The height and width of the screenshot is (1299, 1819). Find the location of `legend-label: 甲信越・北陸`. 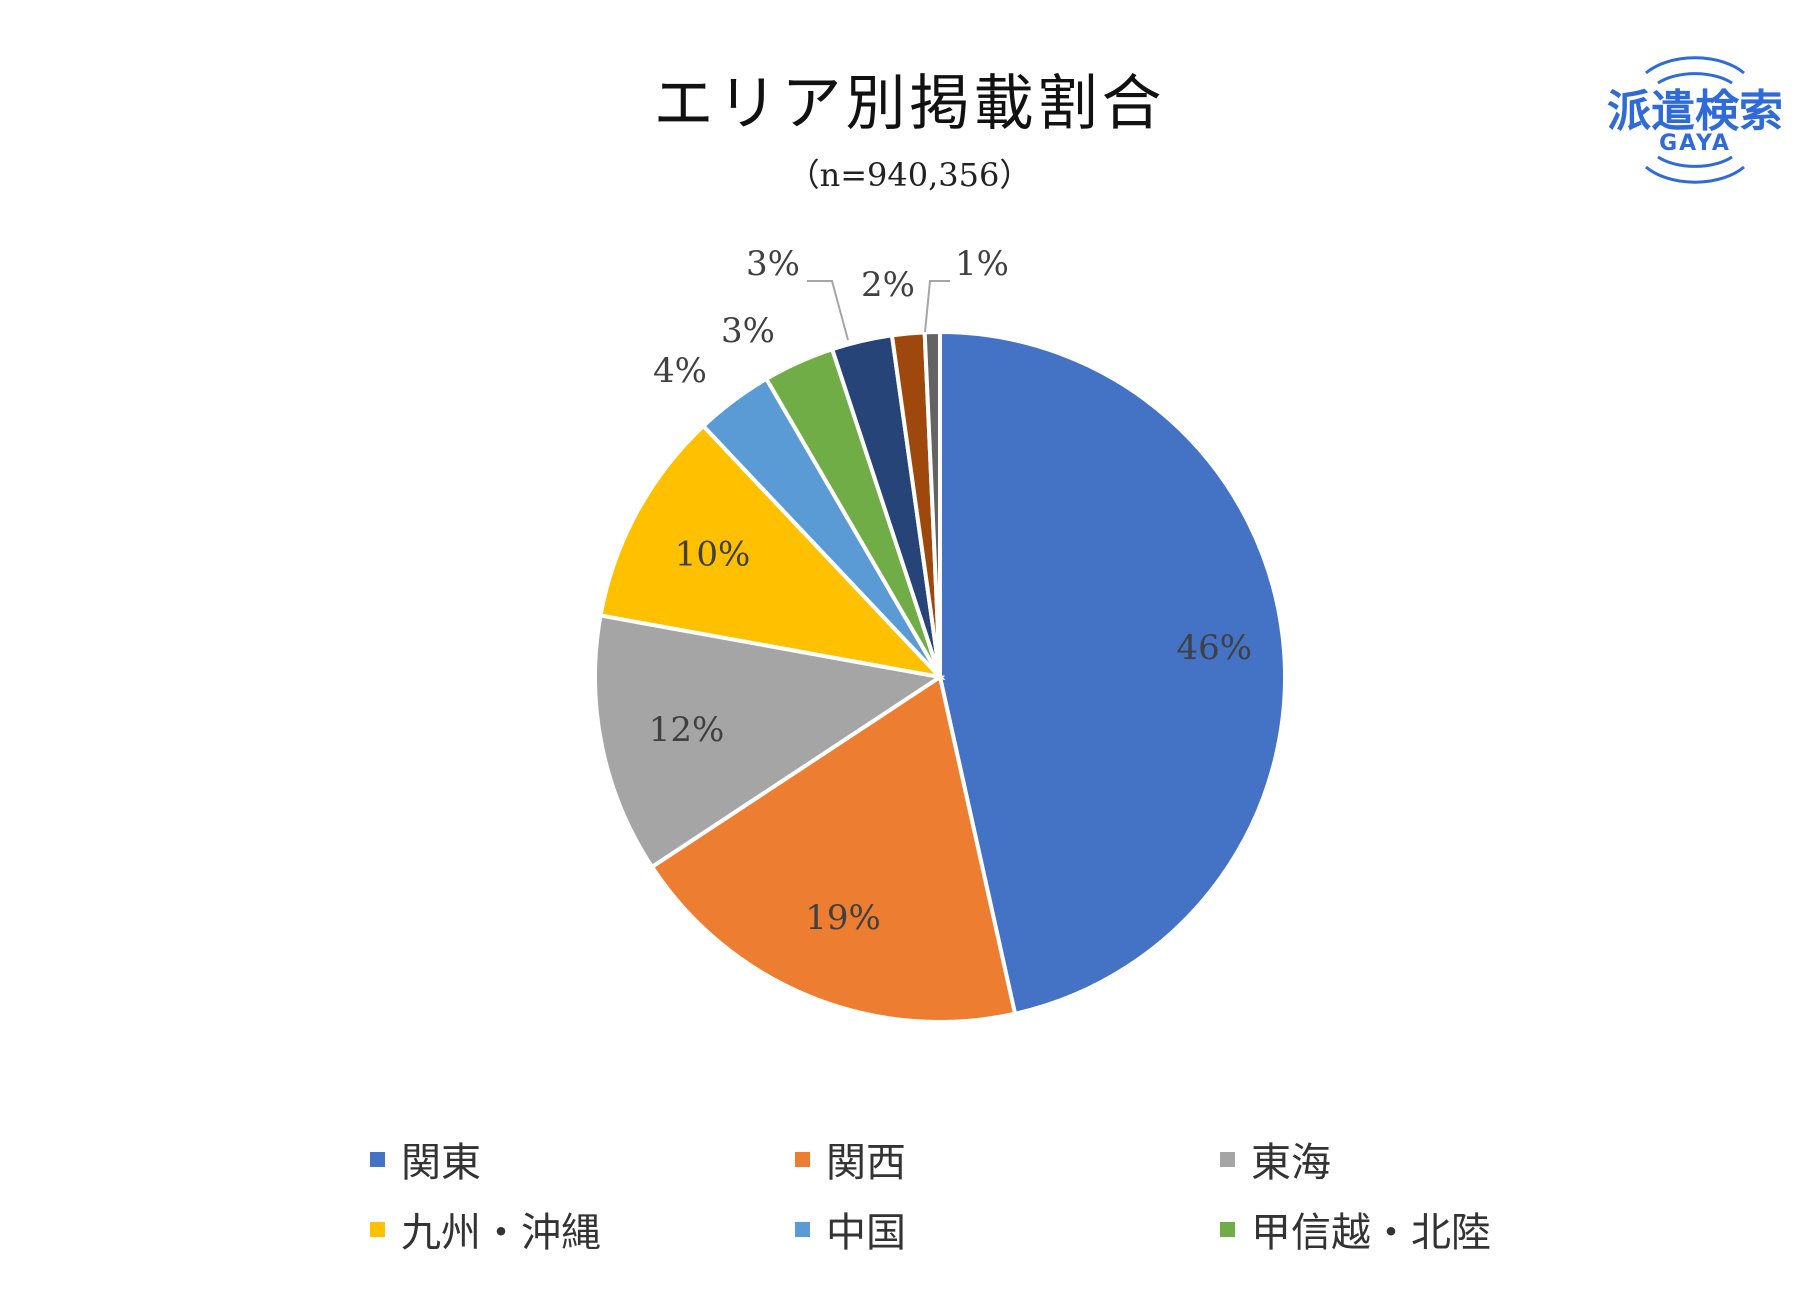

legend-label: 甲信越・北陸 is located at coordinates (1371, 1233).